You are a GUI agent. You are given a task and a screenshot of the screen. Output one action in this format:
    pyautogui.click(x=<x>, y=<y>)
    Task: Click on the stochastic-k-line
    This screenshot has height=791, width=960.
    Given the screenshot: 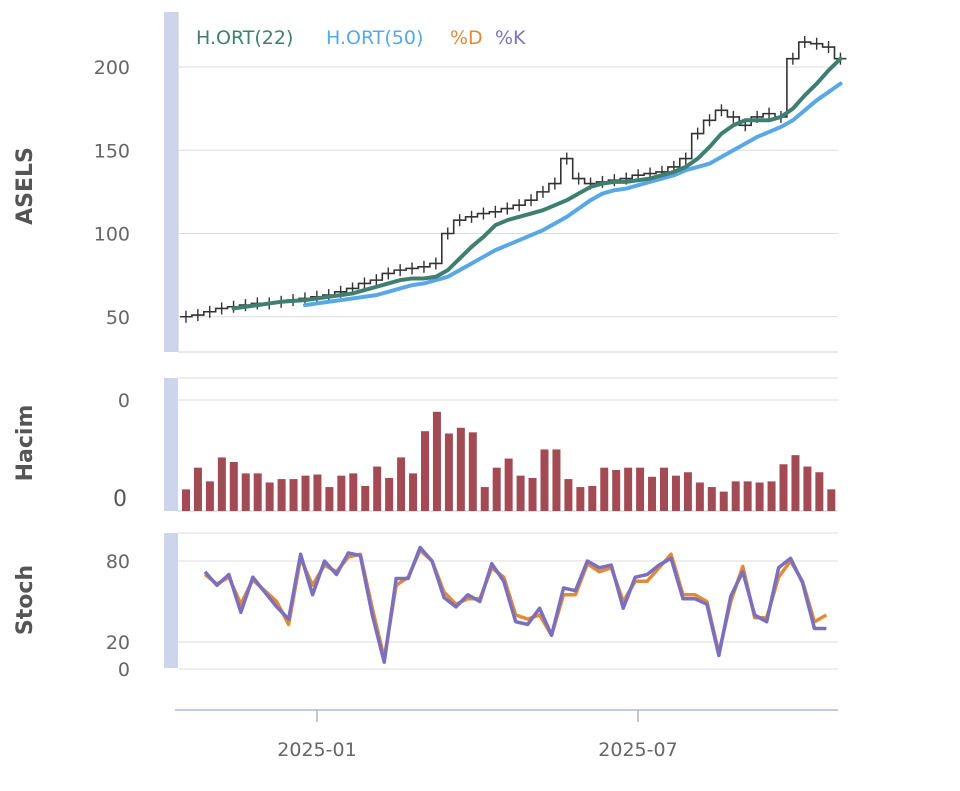 What is the action you would take?
    pyautogui.click(x=515, y=604)
    